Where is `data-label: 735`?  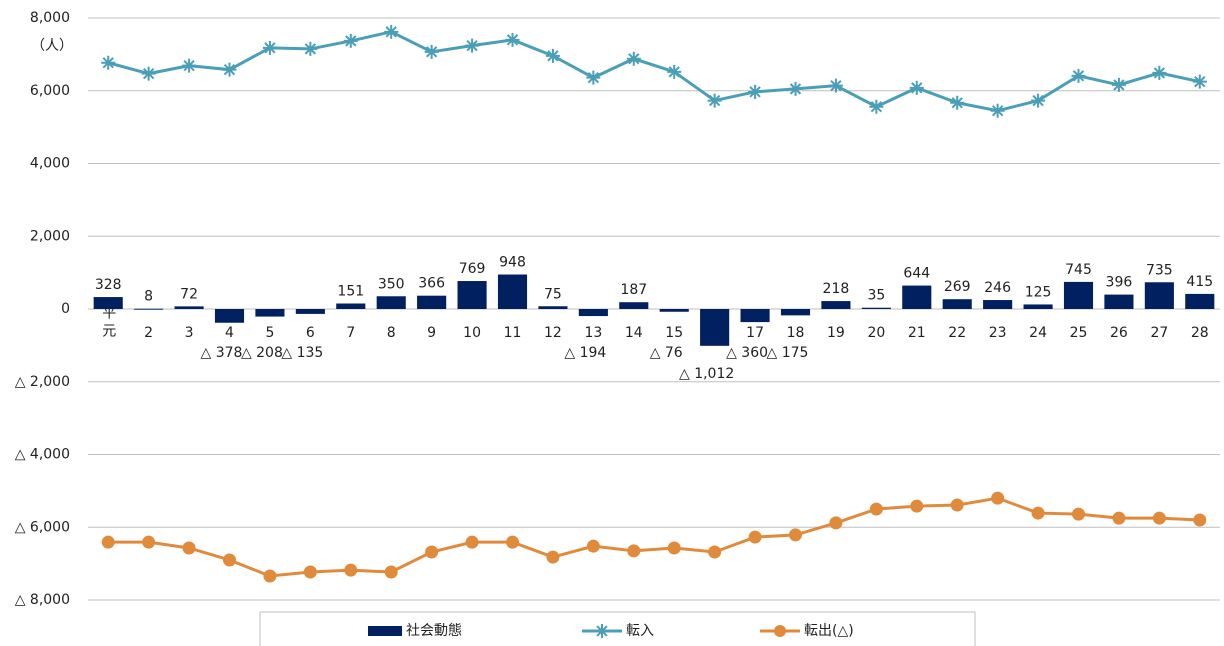 data-label: 735 is located at coordinates (1159, 270).